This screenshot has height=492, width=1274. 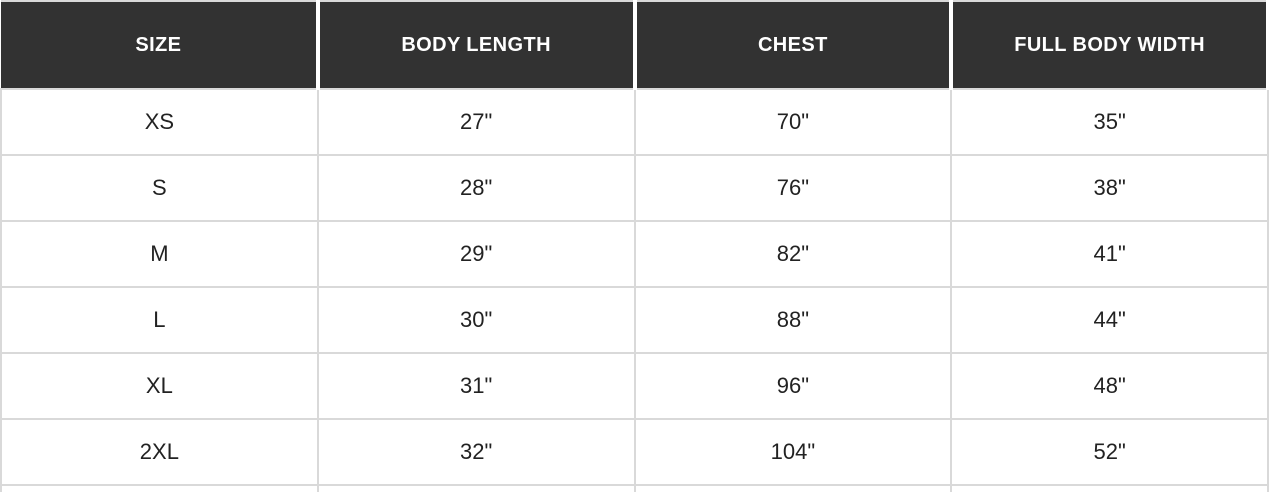 What do you see at coordinates (476, 452) in the screenshot?
I see `body-length-cell: 32"` at bounding box center [476, 452].